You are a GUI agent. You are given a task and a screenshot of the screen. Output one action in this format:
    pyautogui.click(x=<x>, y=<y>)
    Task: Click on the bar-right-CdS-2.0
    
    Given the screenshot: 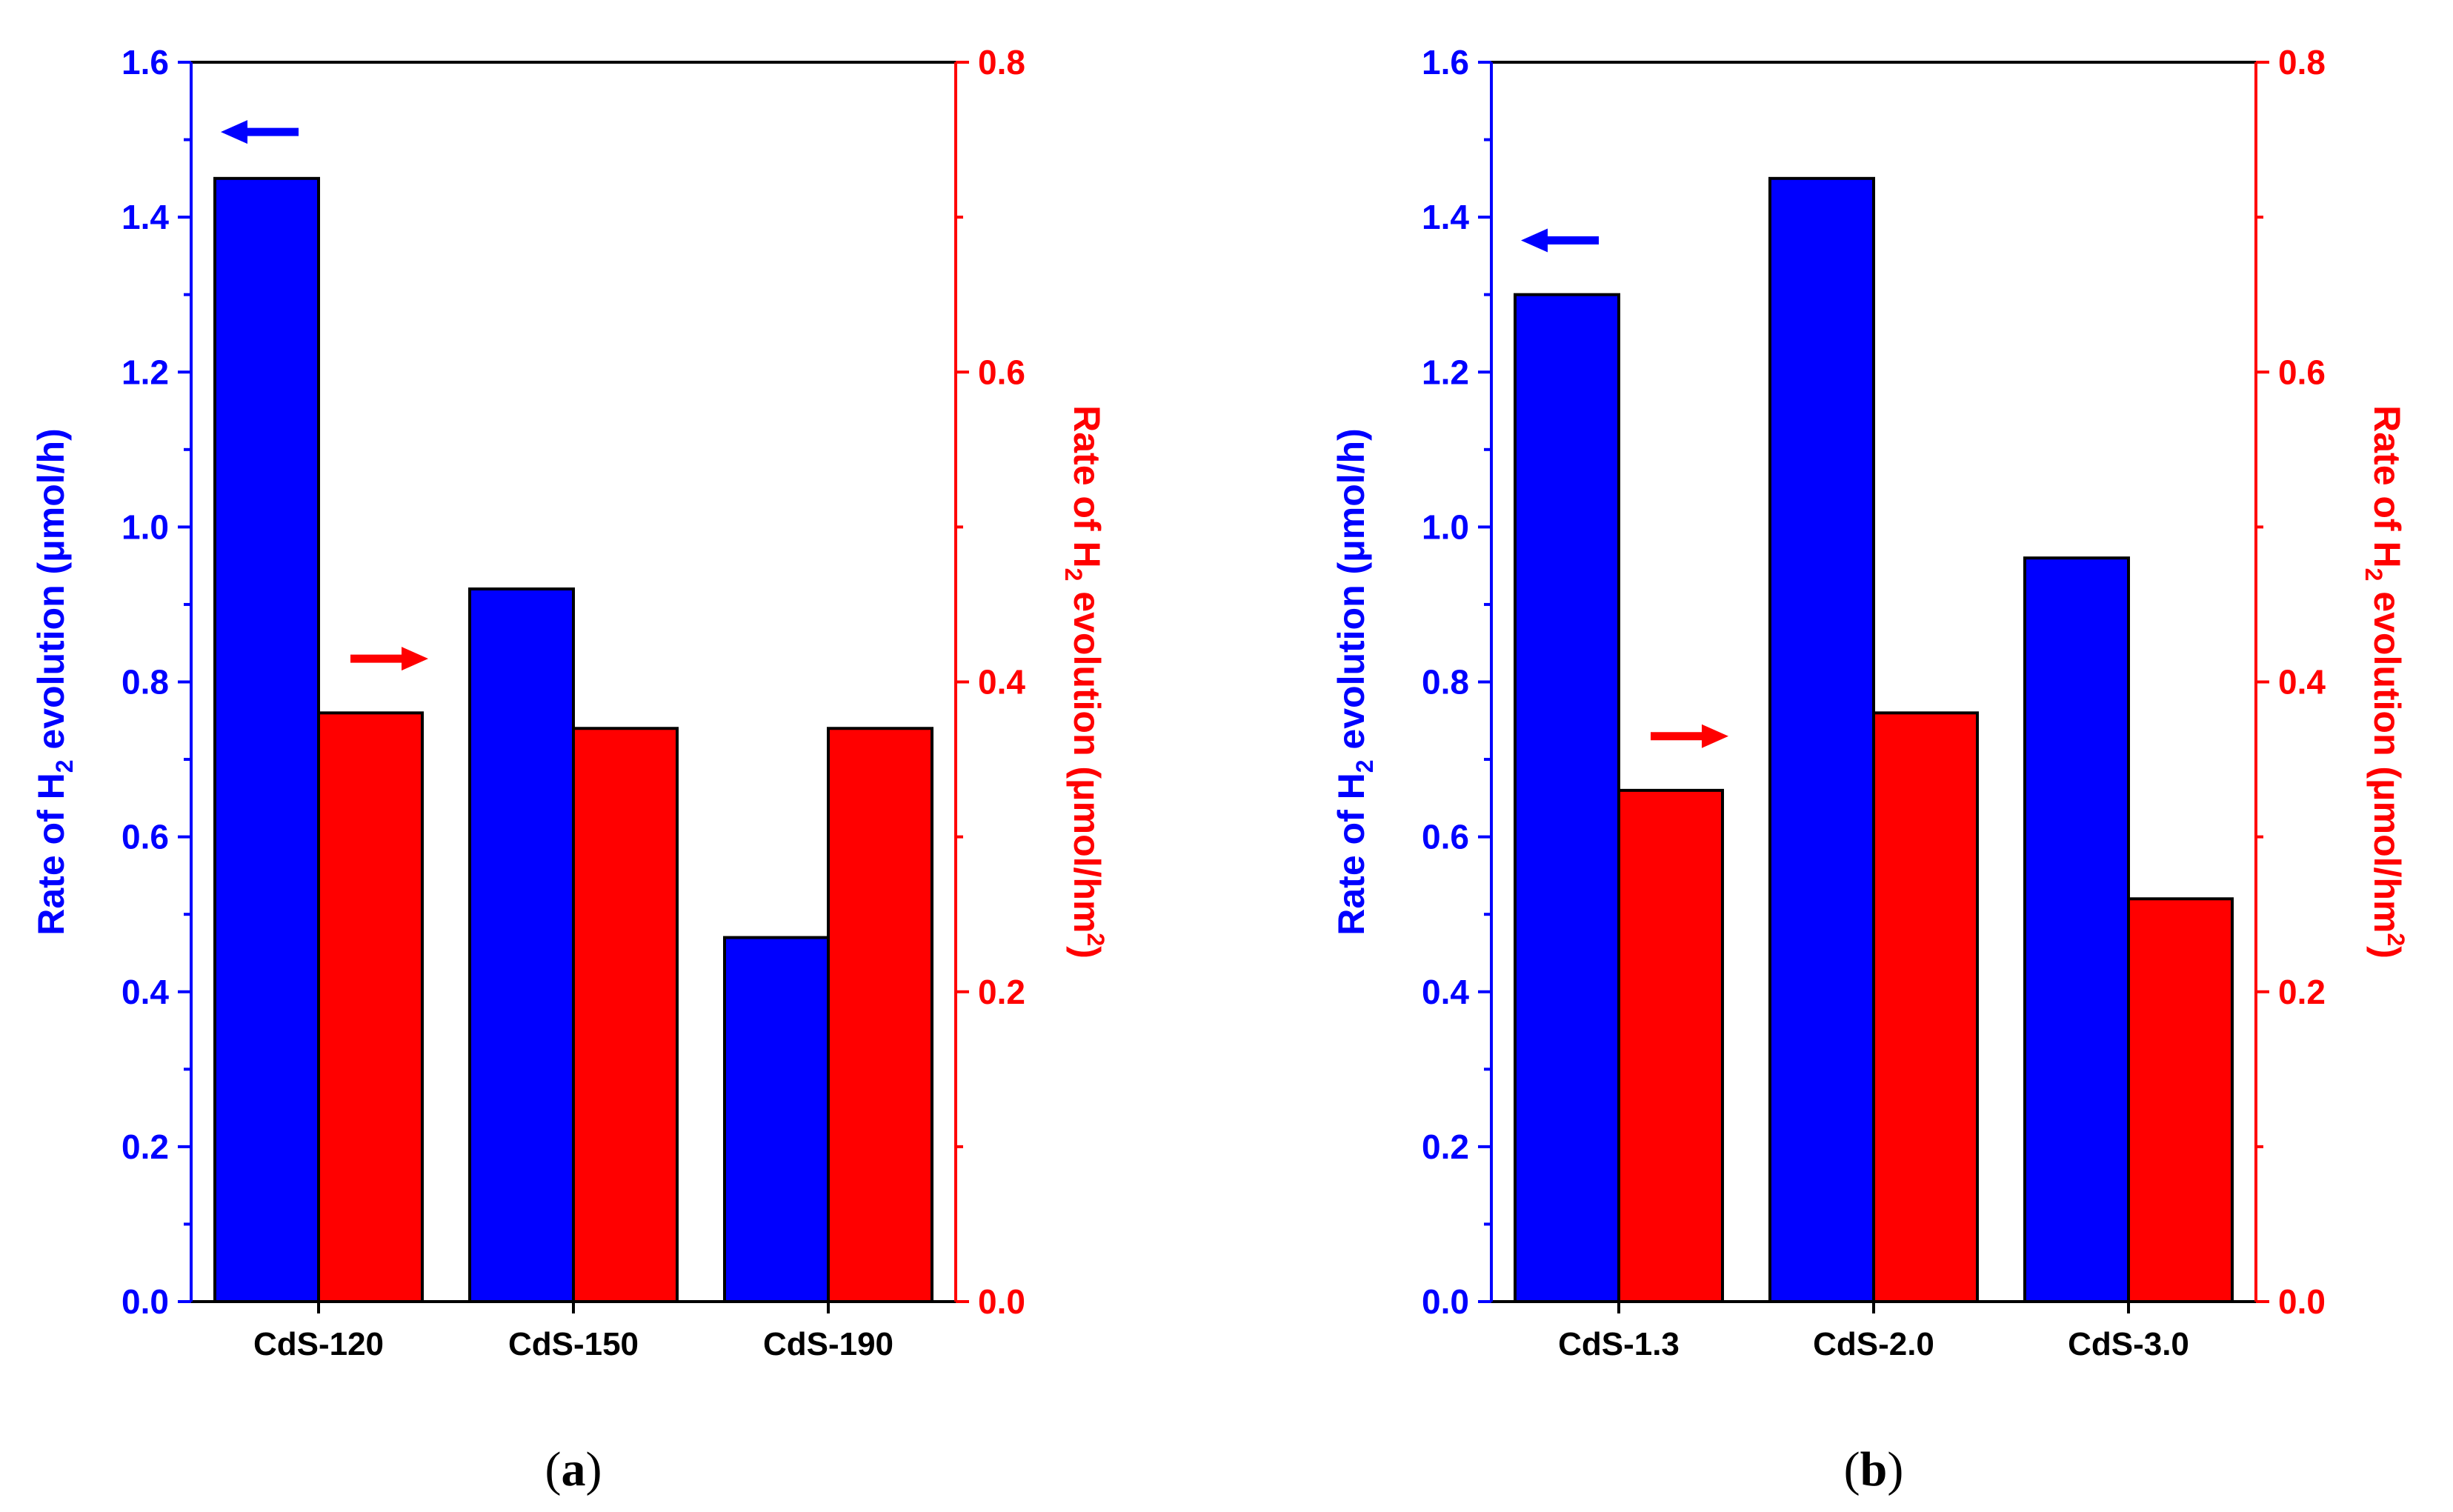 What is the action you would take?
    pyautogui.click(x=1925, y=1007)
    